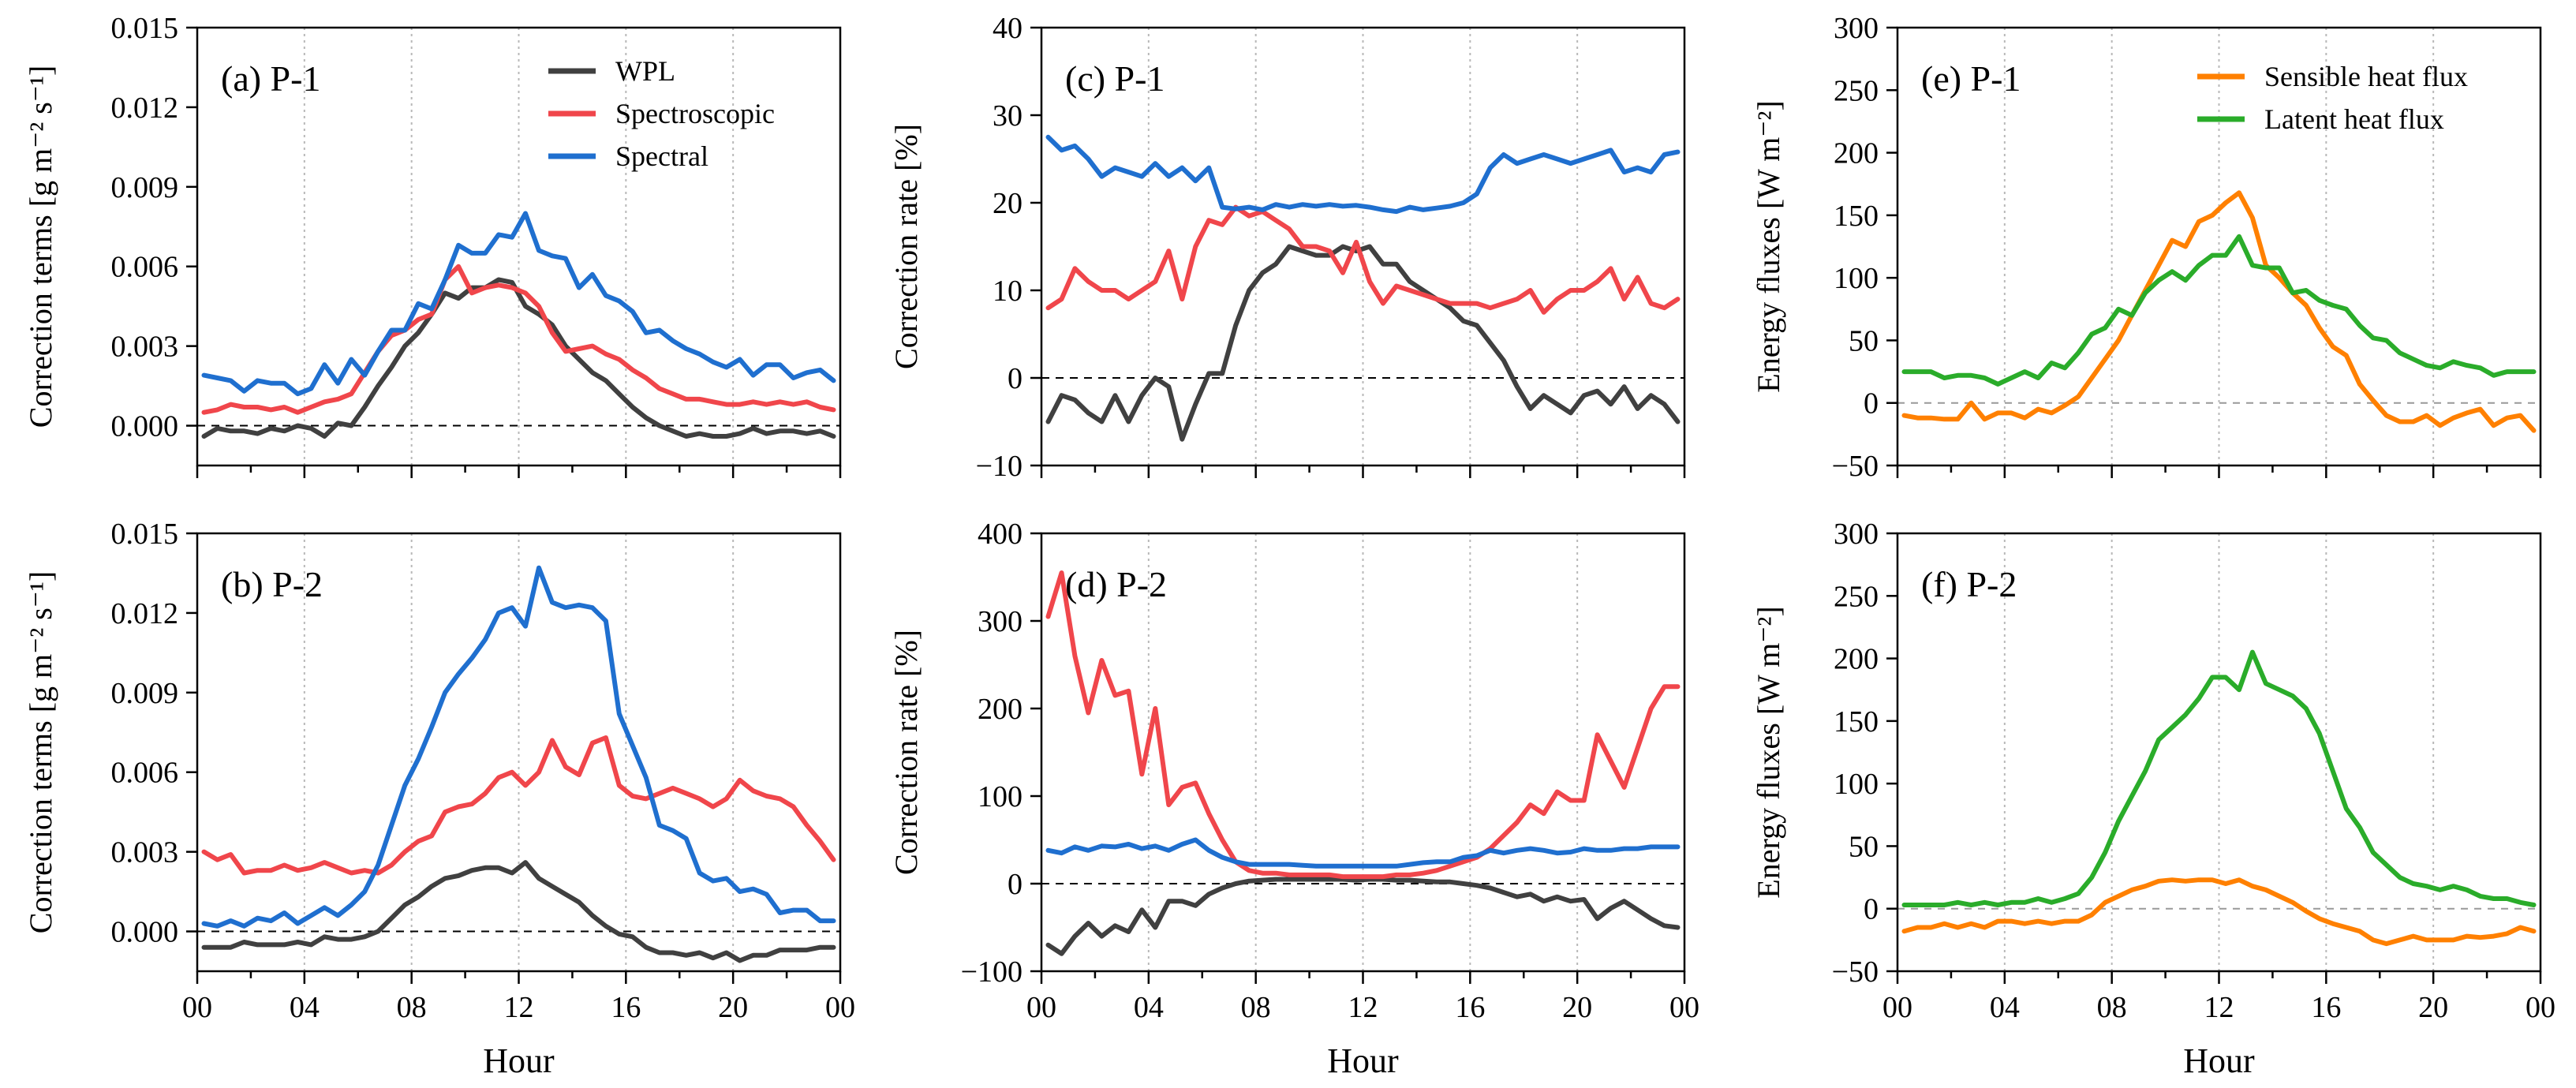 Image resolution: width=2576 pixels, height=1088 pixels. I want to click on panel-title: (e) P-1, so click(1971, 79).